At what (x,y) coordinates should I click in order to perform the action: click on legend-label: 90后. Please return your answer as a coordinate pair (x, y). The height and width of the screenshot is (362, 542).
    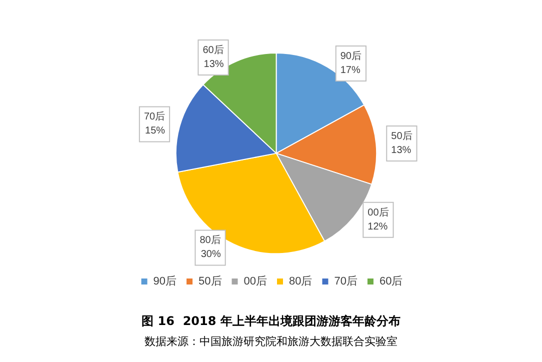
    Looking at the image, I should click on (165, 281).